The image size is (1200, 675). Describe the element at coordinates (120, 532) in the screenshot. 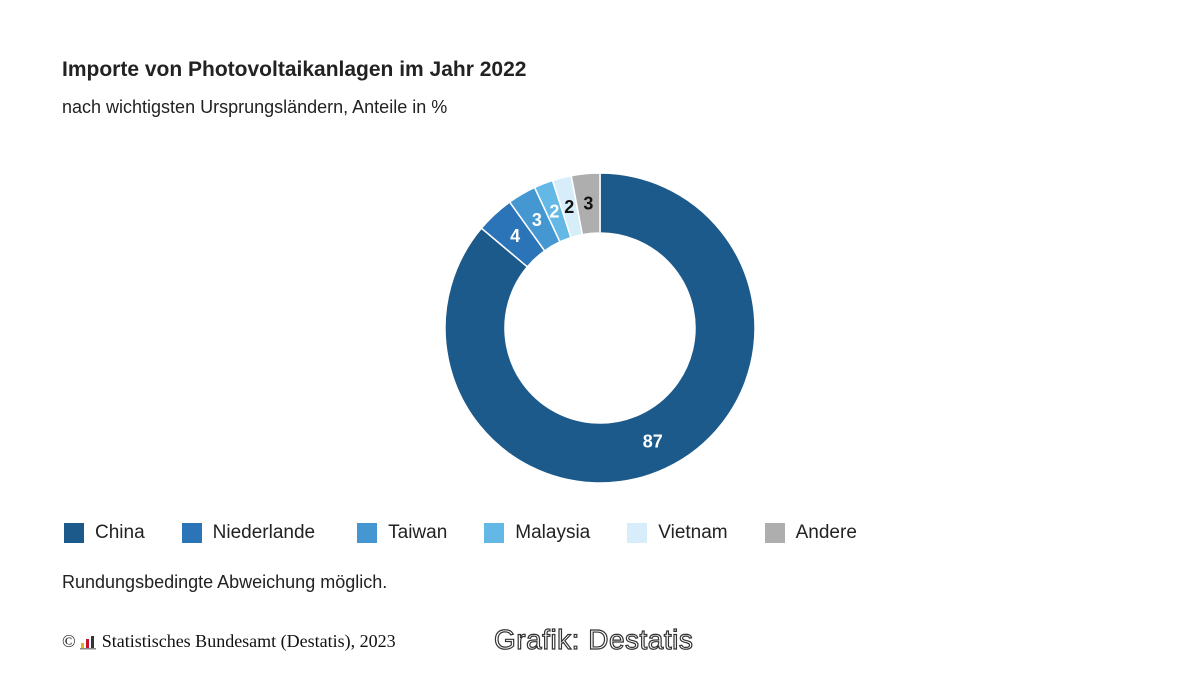

I see `legend-label: China` at that location.